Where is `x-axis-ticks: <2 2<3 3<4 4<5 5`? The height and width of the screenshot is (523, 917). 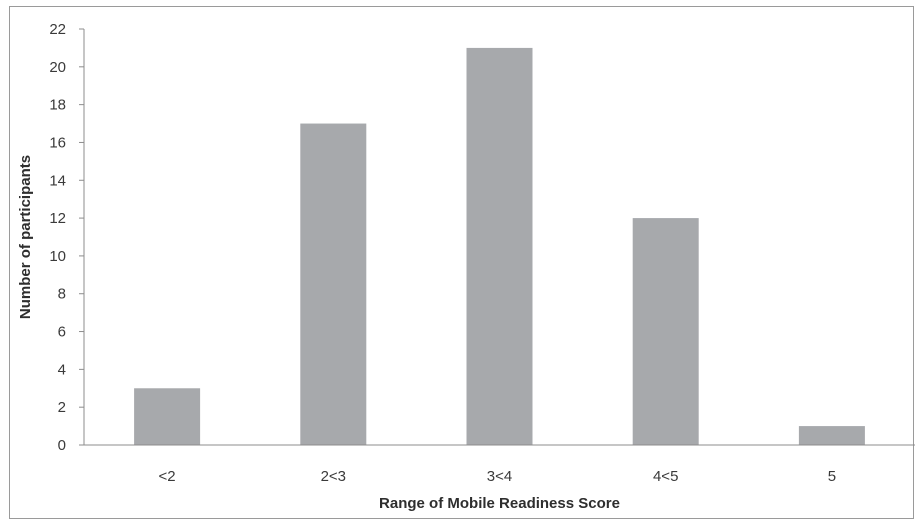
x-axis-ticks: <2 2<3 3<4 4<5 5 is located at coordinates (498, 476).